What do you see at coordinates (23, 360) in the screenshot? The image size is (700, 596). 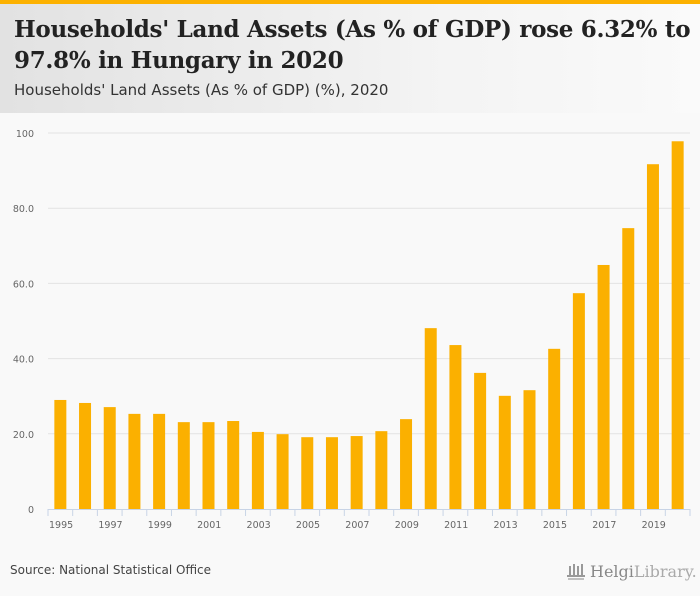 I see `y-tick-label: 40.0` at bounding box center [23, 360].